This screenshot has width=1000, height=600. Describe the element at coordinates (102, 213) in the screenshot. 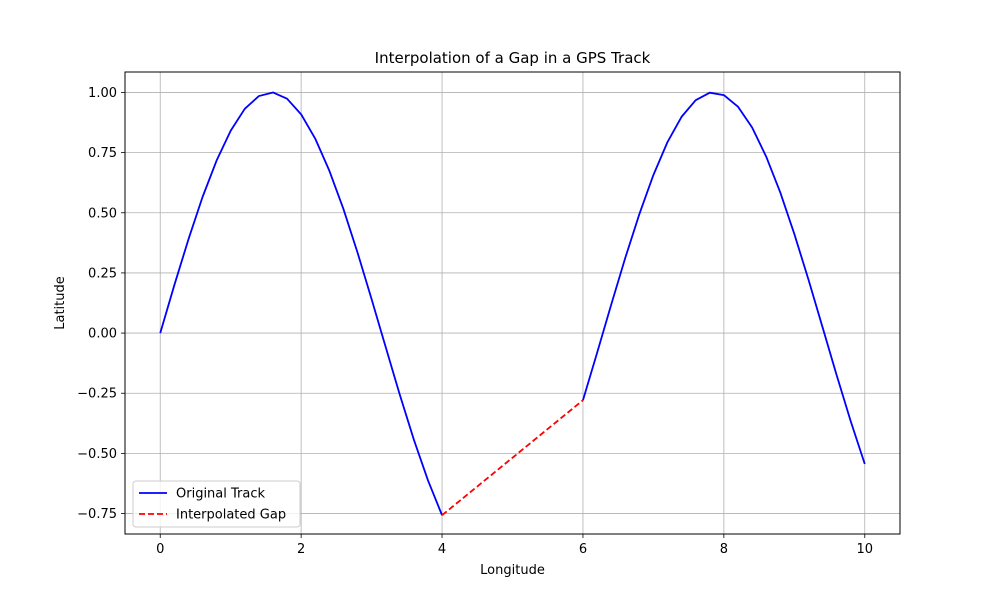

I see `y-tick-label: 0.50` at that location.